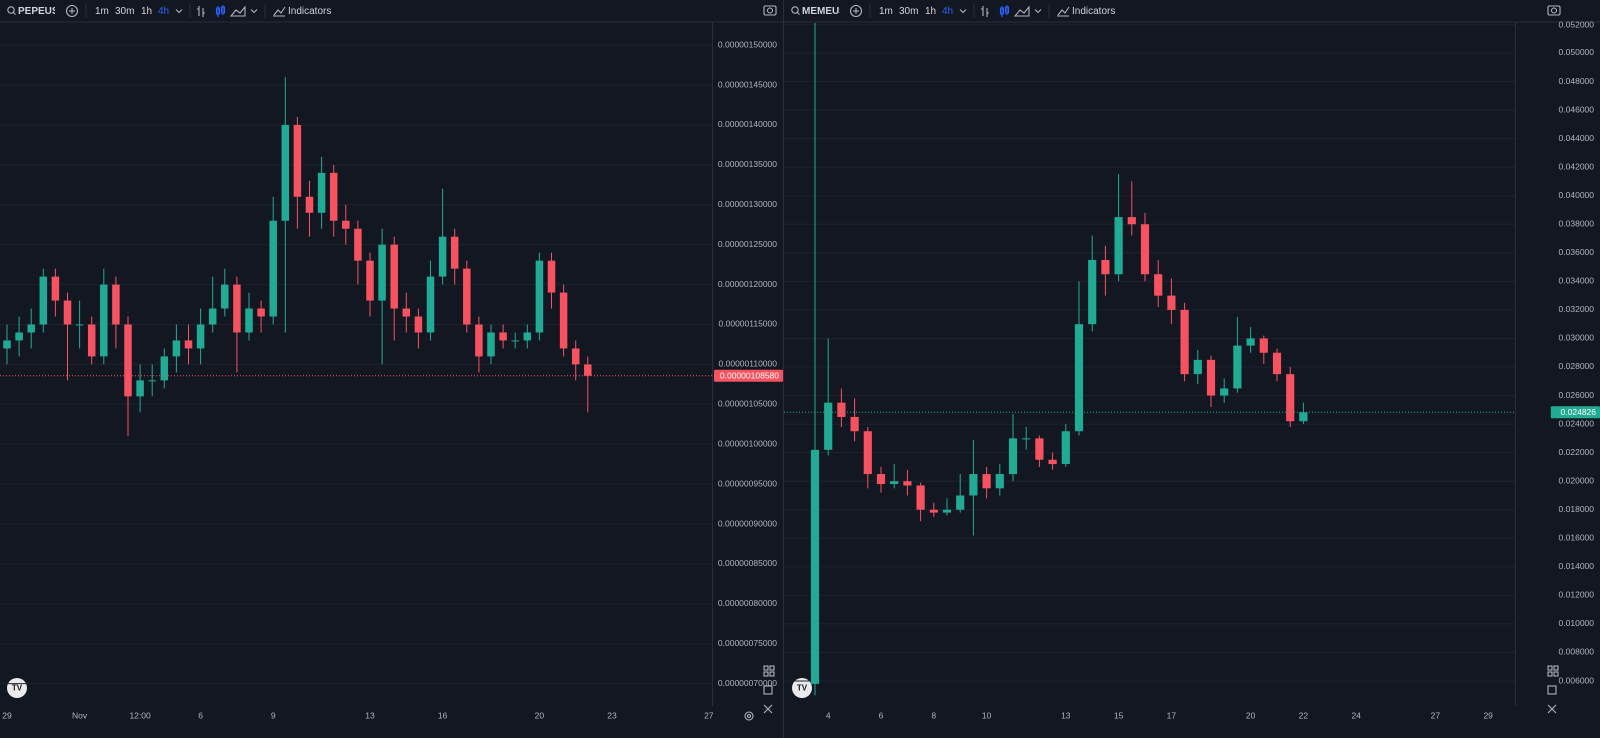 Image resolution: width=1600 pixels, height=738 pixels. What do you see at coordinates (1172, 715) in the screenshot?
I see `x-tick-label: 17` at bounding box center [1172, 715].